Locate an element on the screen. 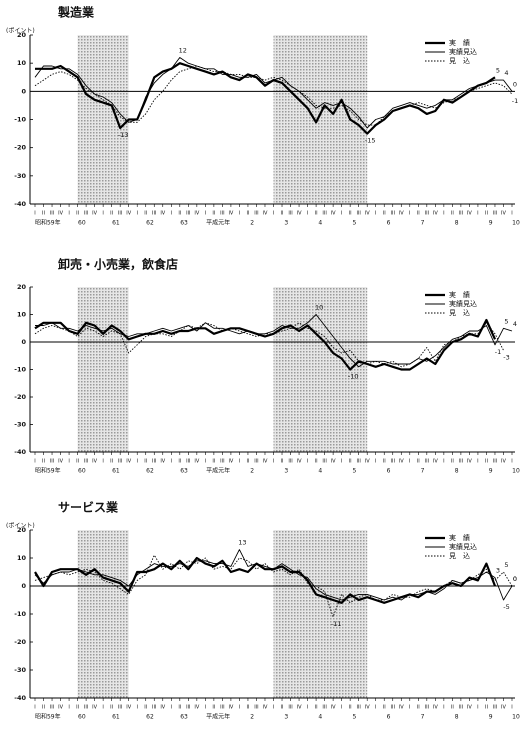  value-label: 4 is located at coordinates (506, 73).